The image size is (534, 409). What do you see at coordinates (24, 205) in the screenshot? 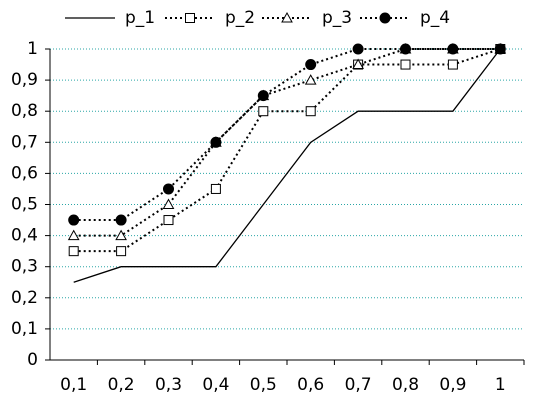
I see `y-tick-label: 0,5` at bounding box center [24, 205].